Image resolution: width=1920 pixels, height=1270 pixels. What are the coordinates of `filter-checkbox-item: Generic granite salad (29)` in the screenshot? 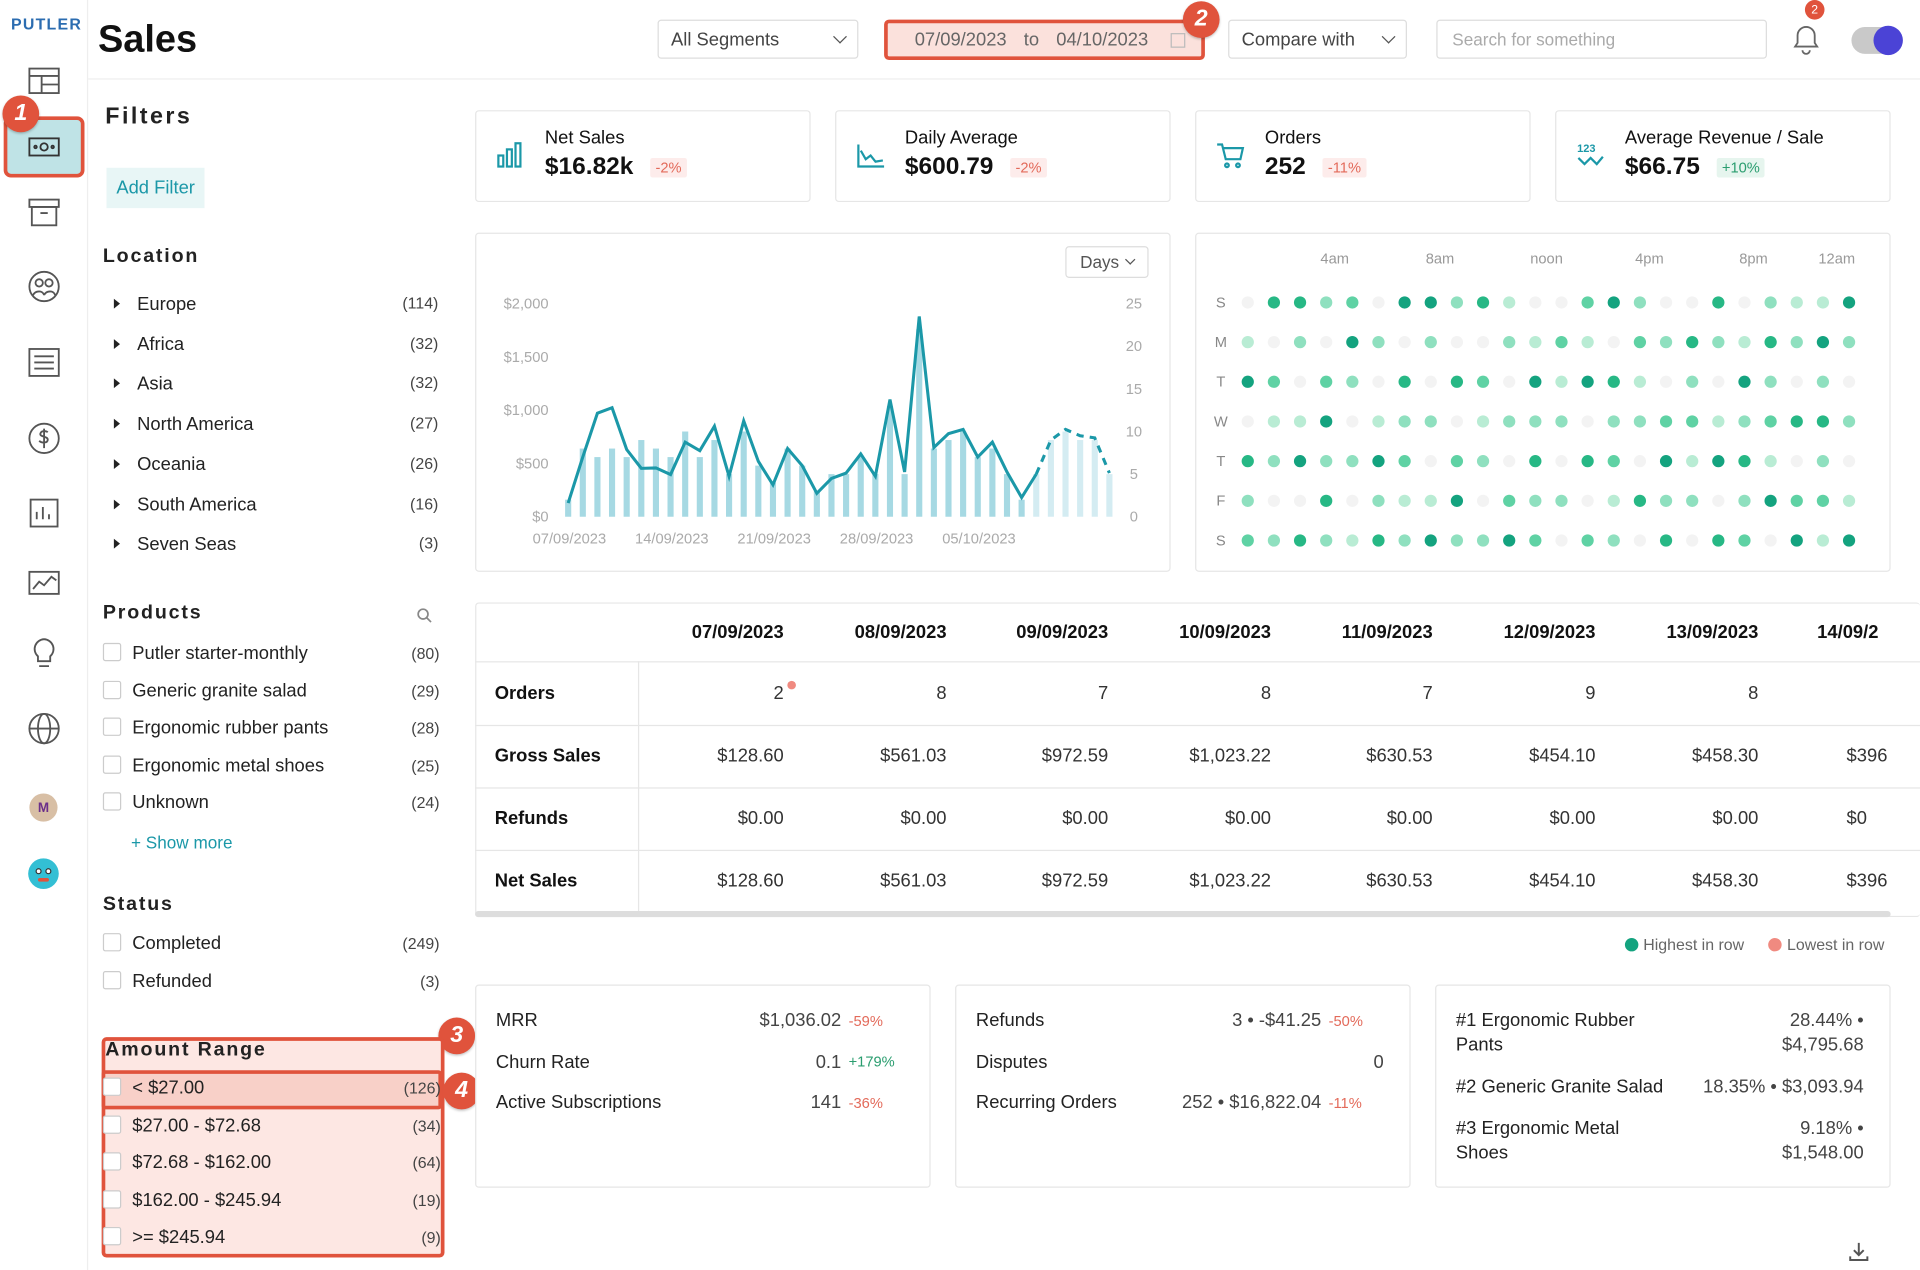 It's located at (271, 690).